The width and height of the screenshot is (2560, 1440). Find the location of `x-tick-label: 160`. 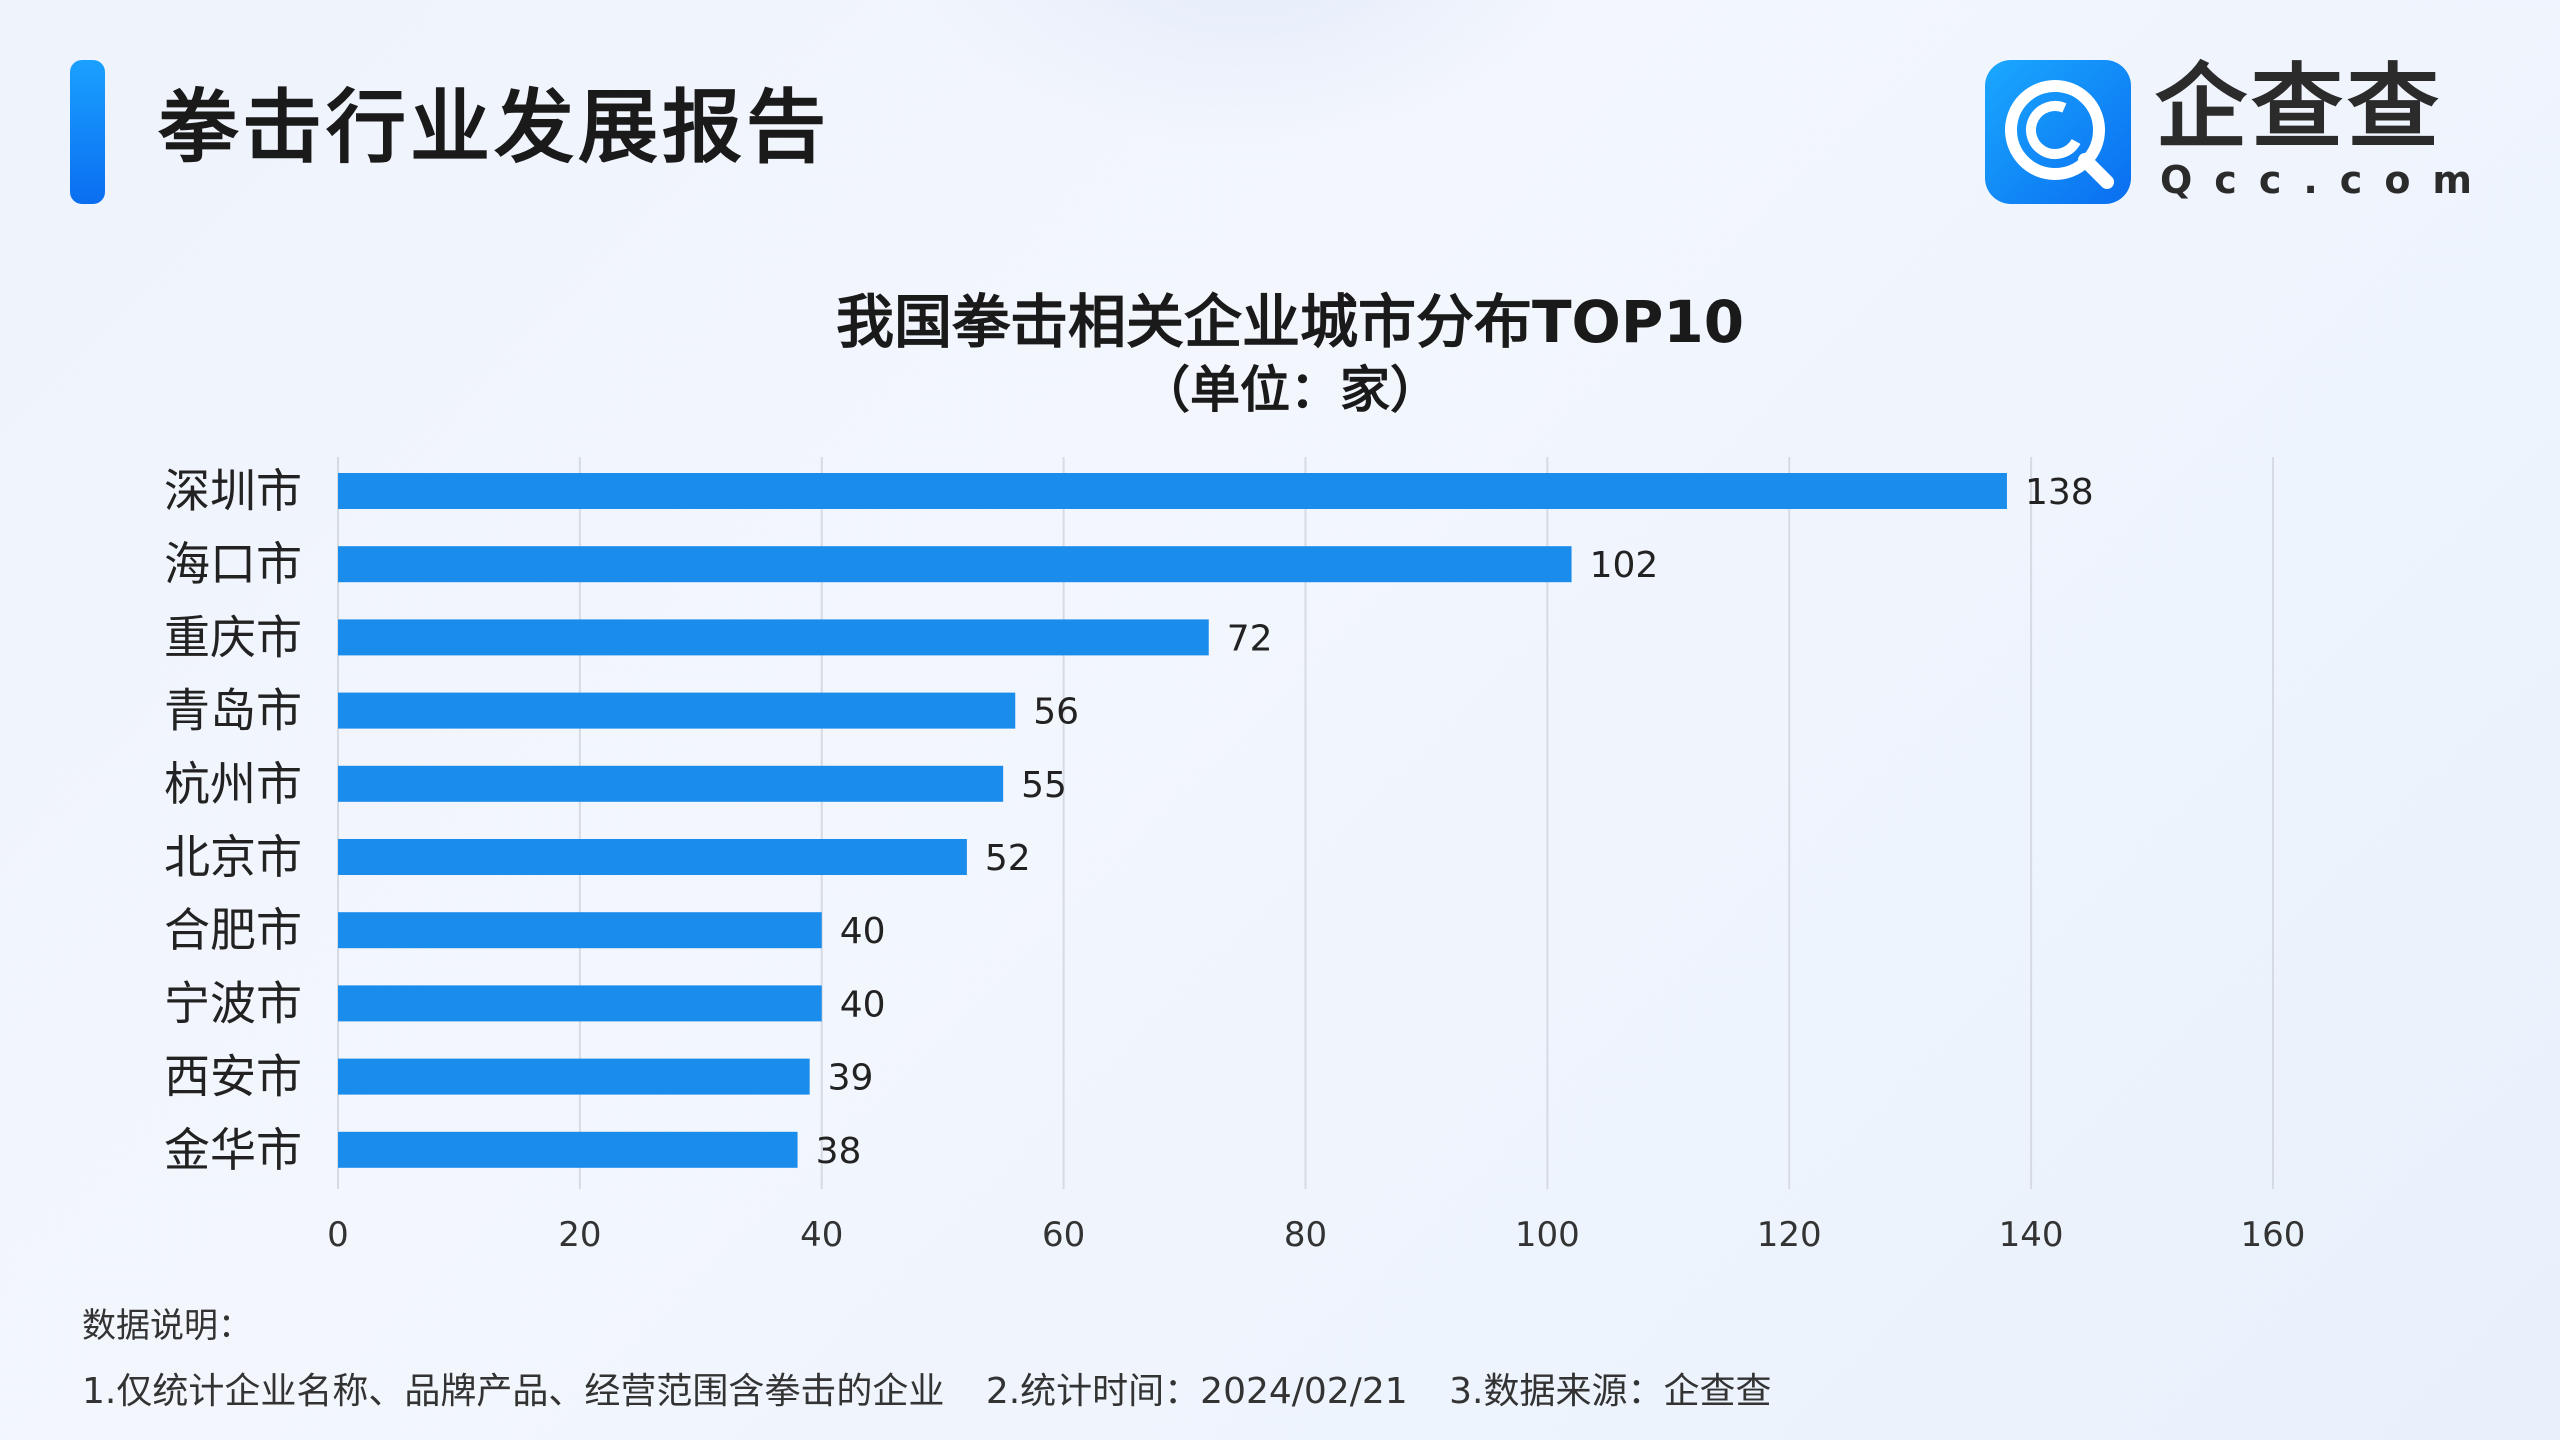

x-tick-label: 160 is located at coordinates (2273, 1235).